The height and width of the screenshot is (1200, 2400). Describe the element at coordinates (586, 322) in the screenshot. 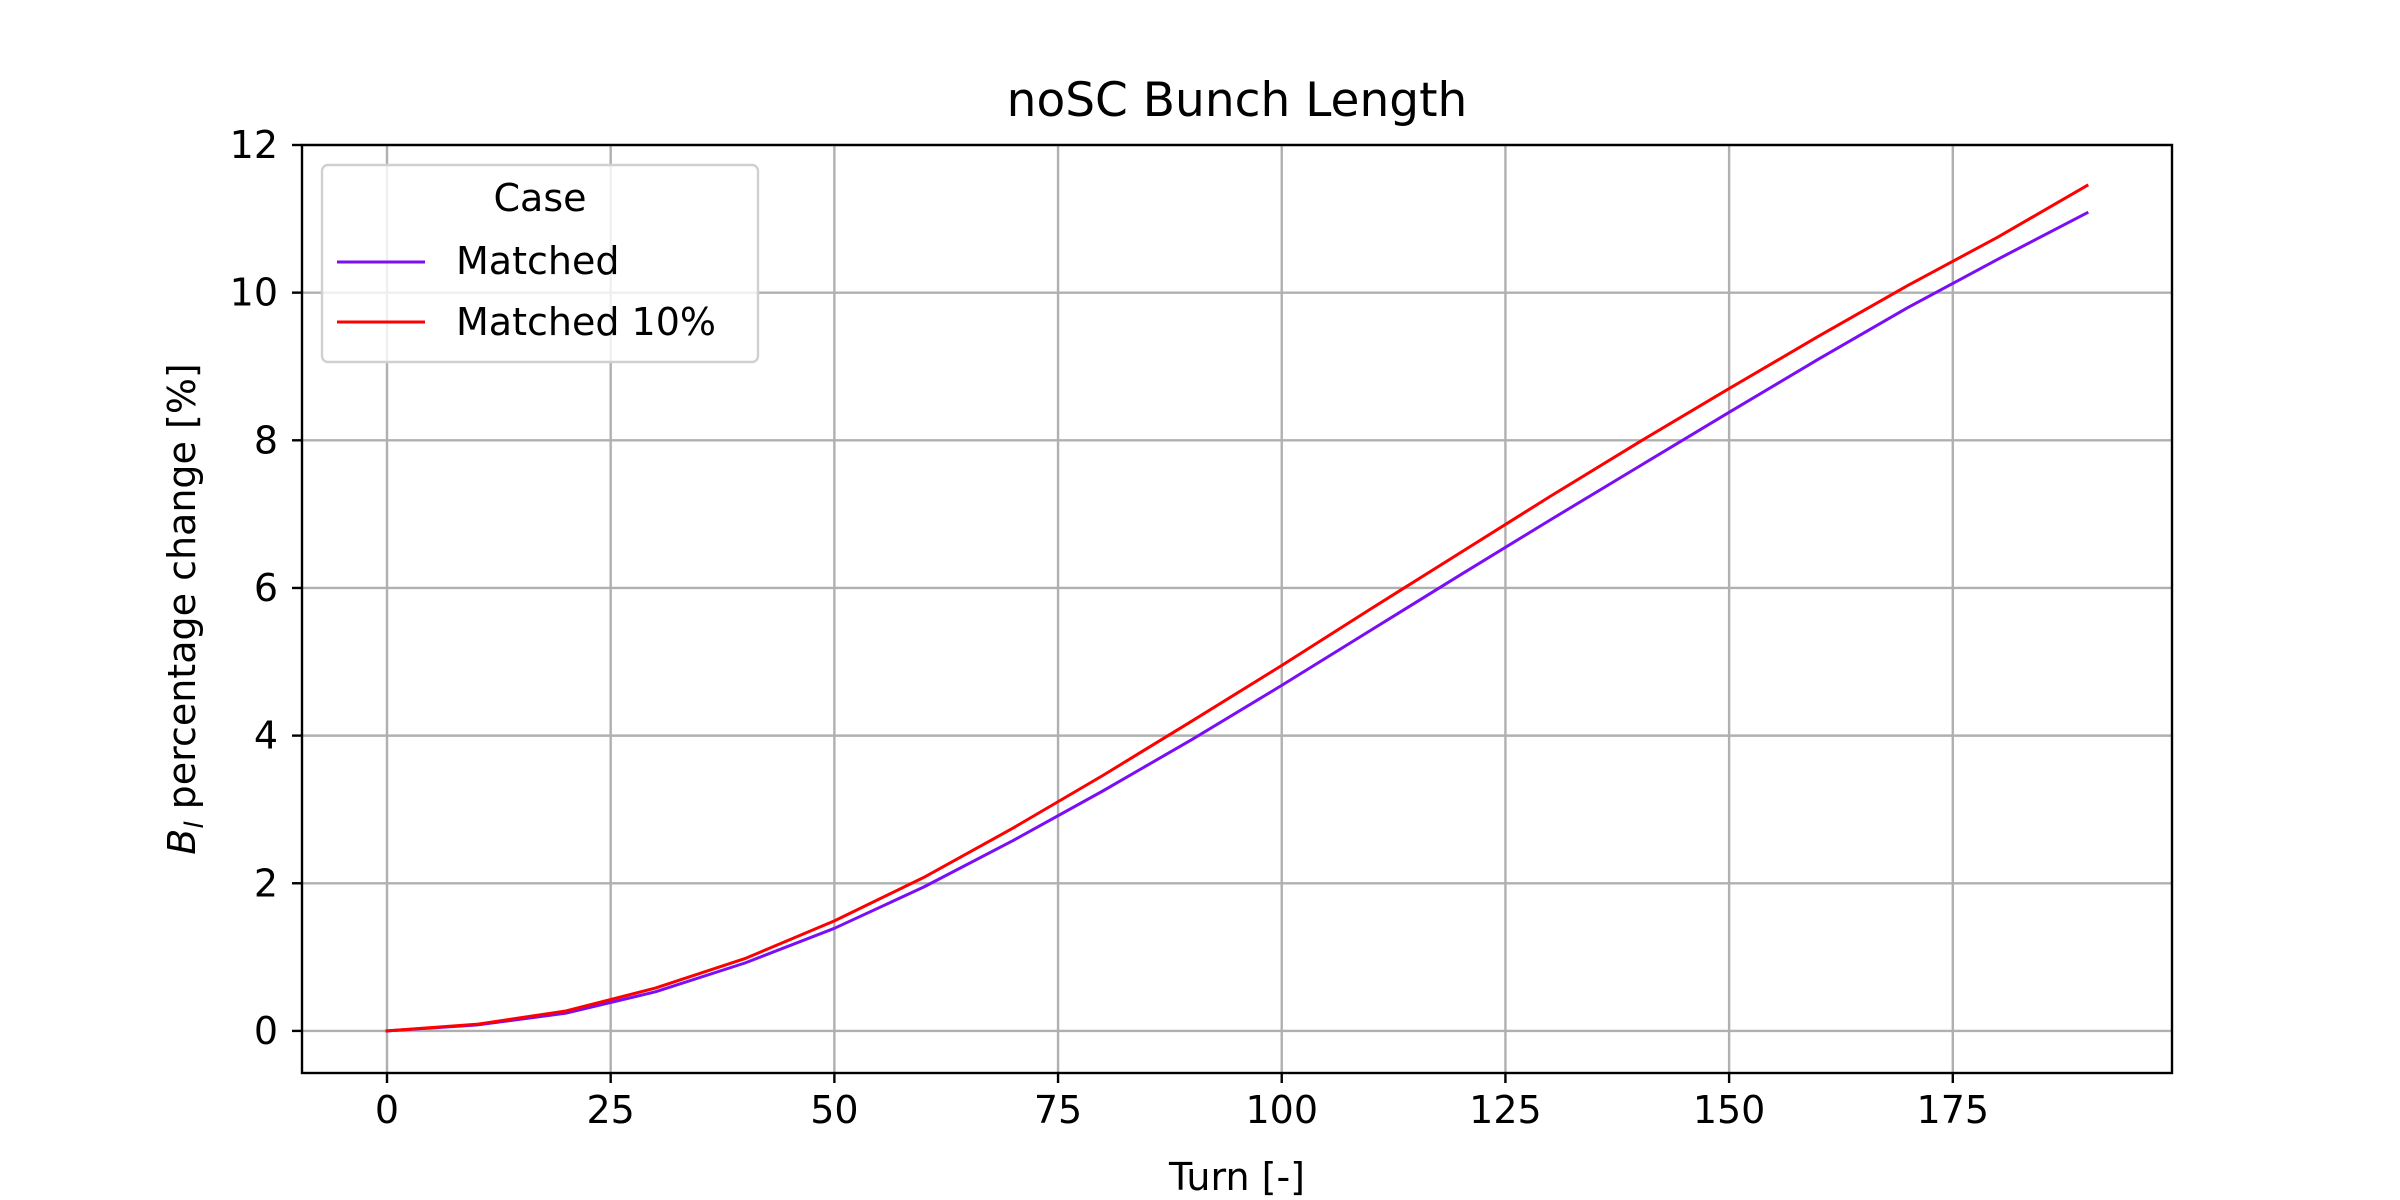

I see `legend-label-matched-10: Matched 10%` at that location.